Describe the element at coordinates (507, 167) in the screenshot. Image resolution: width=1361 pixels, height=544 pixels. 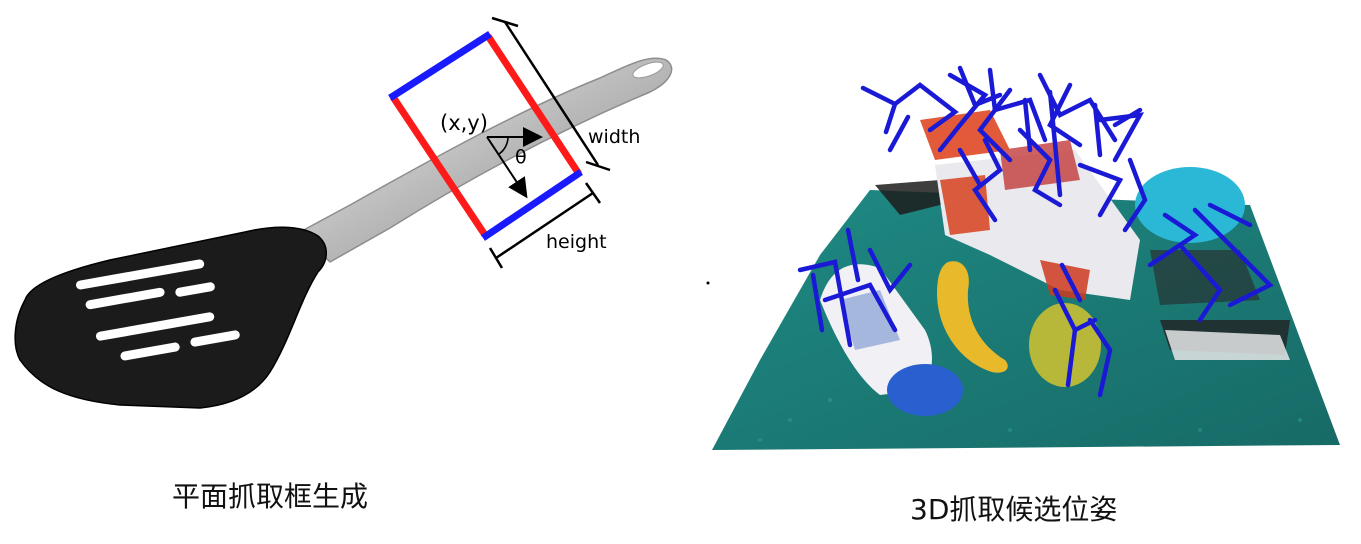
I see `orientation-arrow` at that location.